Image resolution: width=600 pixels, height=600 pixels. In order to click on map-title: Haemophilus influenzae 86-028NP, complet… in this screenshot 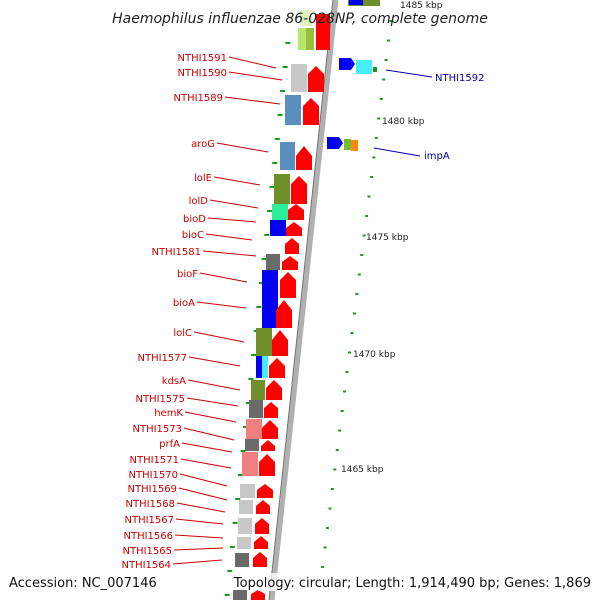, I will do `click(300, 19)`.